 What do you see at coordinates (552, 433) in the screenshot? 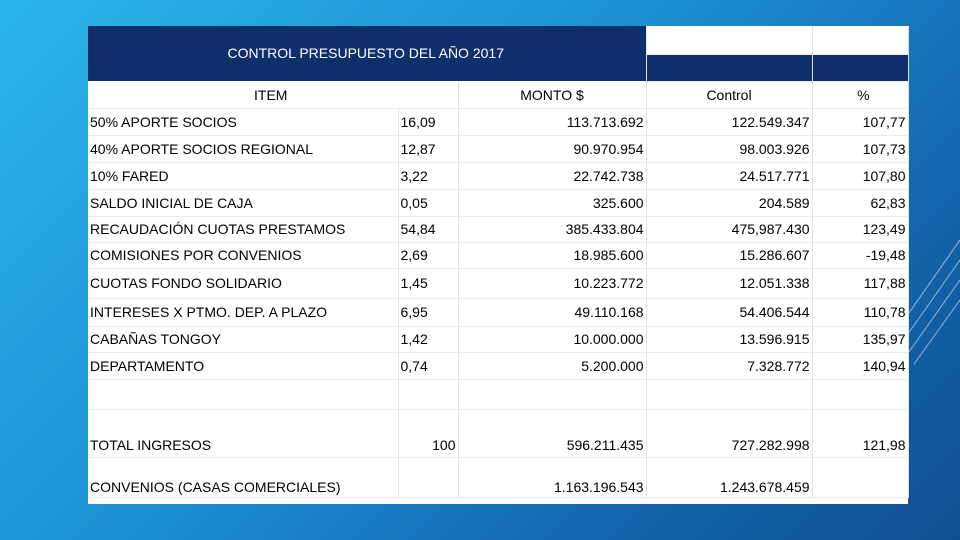
I see `total-monto: 596.211.435` at bounding box center [552, 433].